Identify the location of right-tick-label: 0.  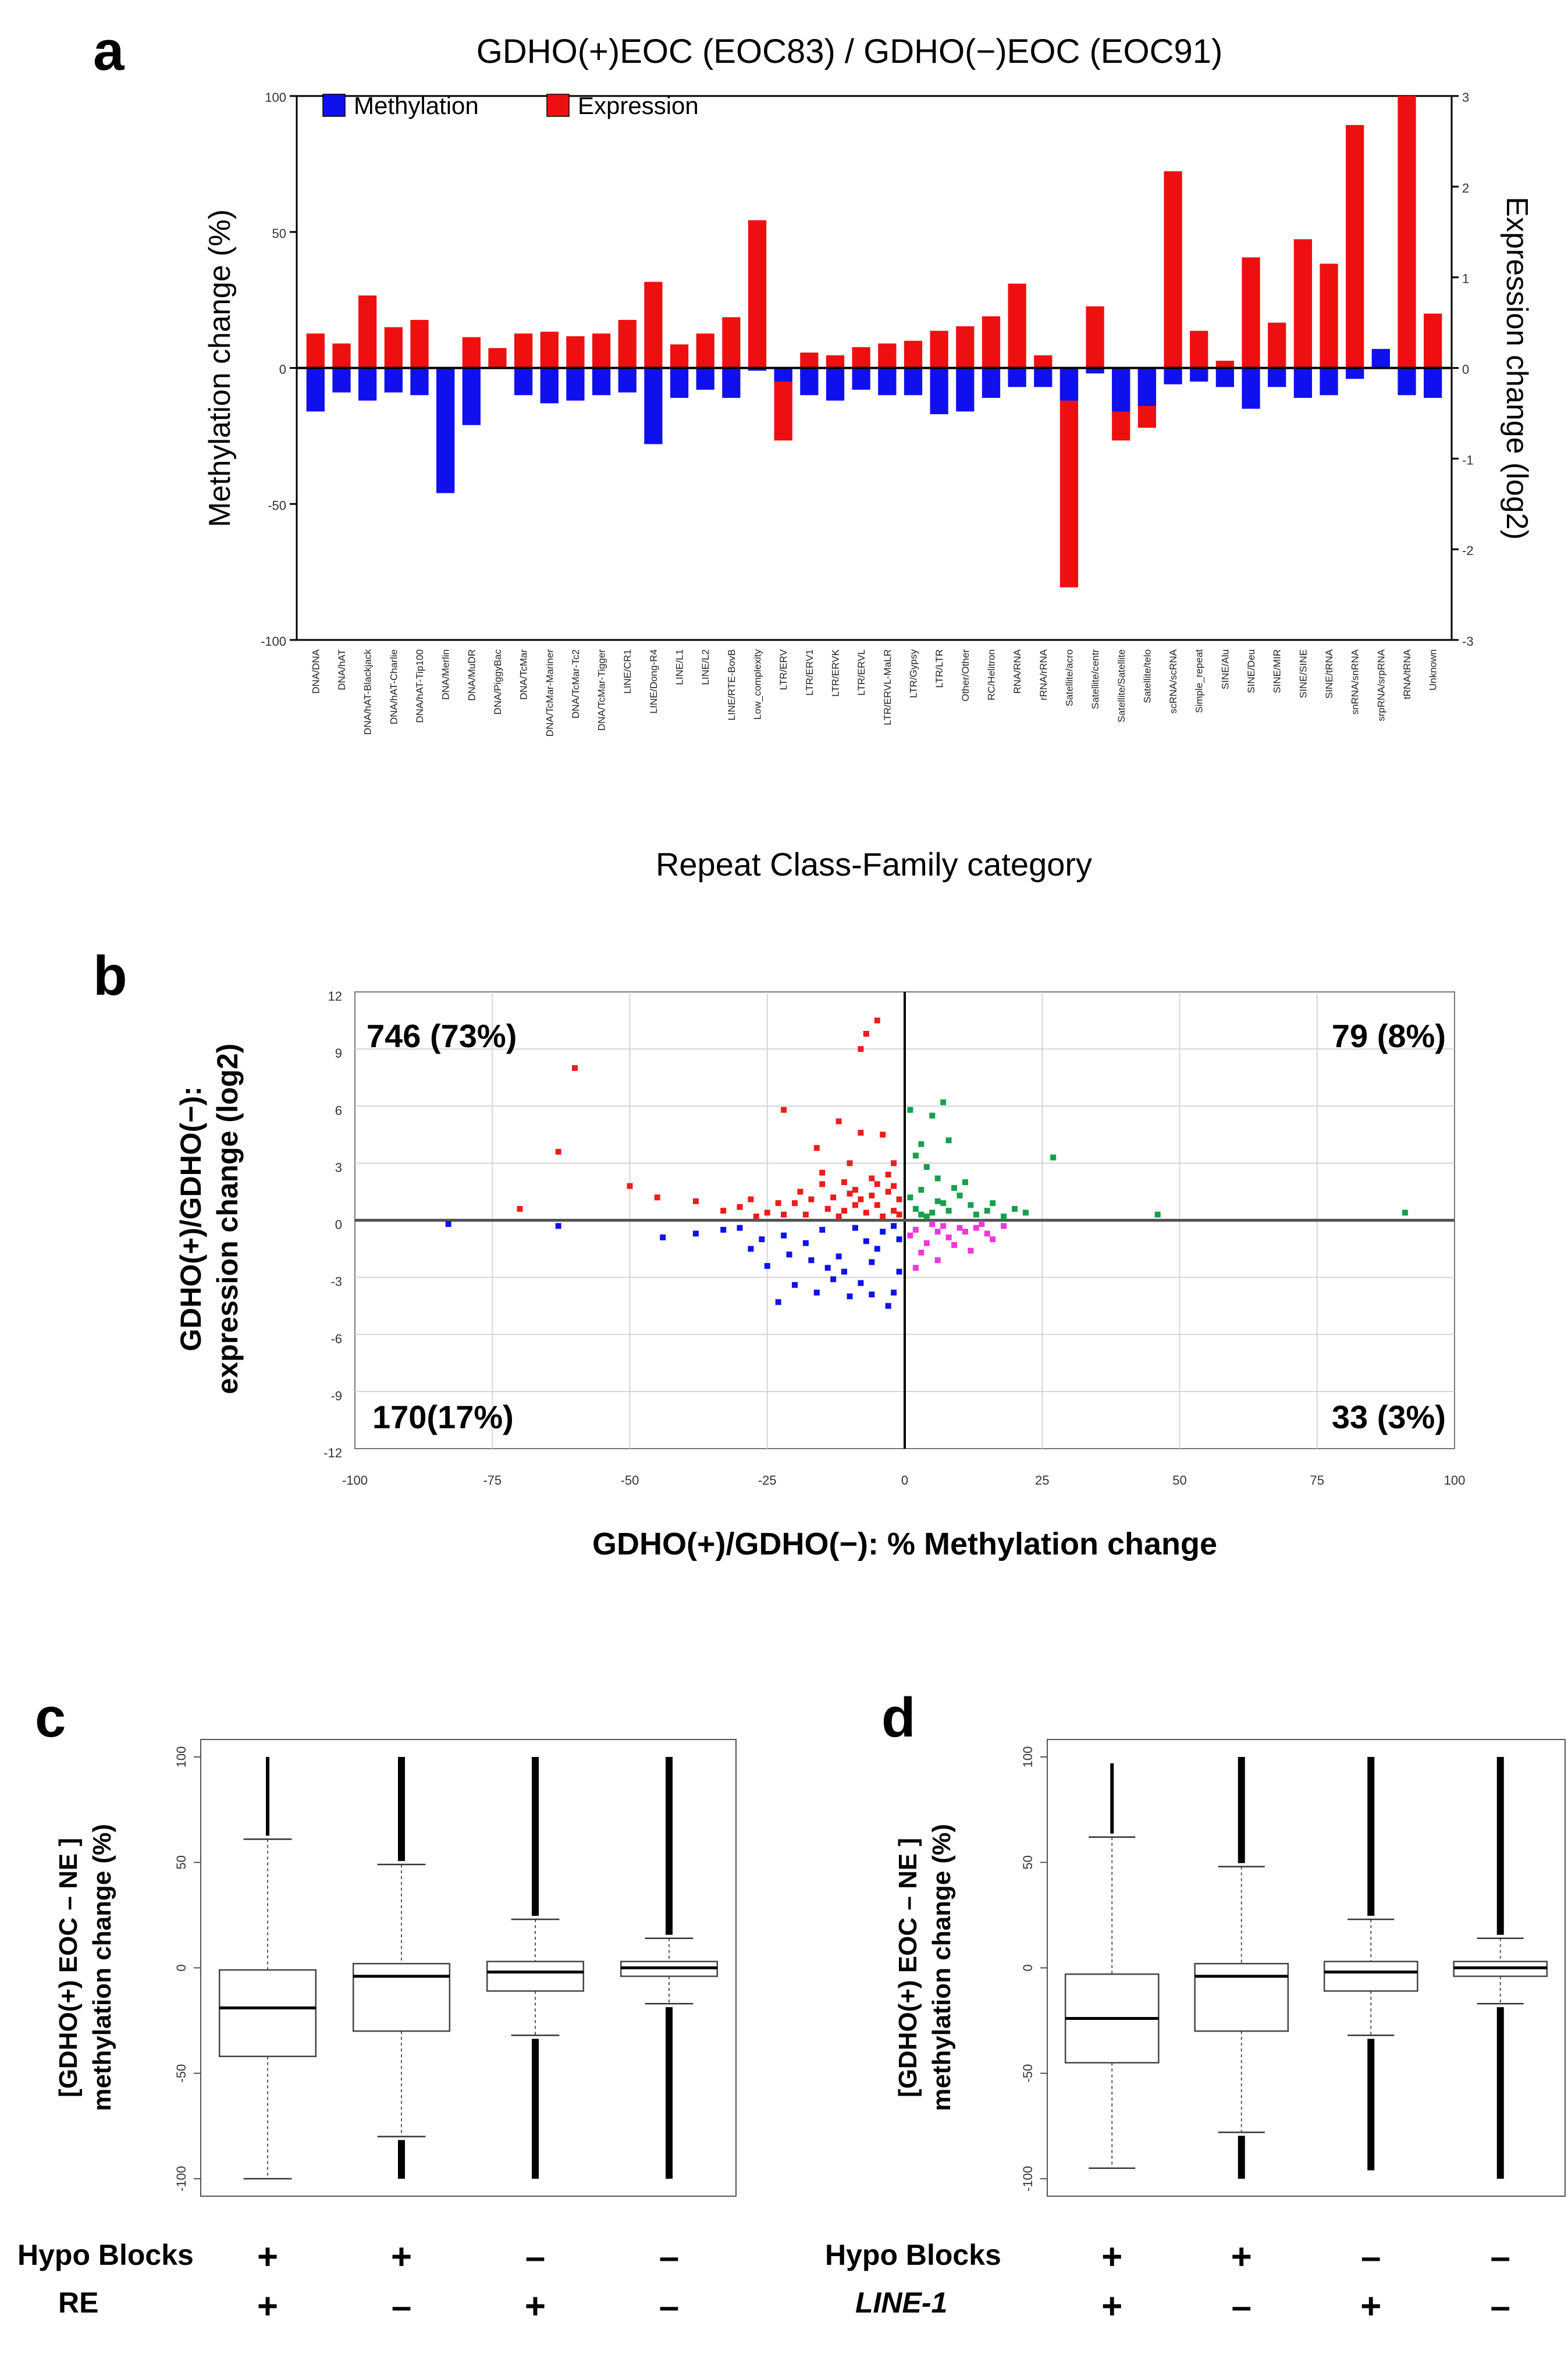
(1465, 370).